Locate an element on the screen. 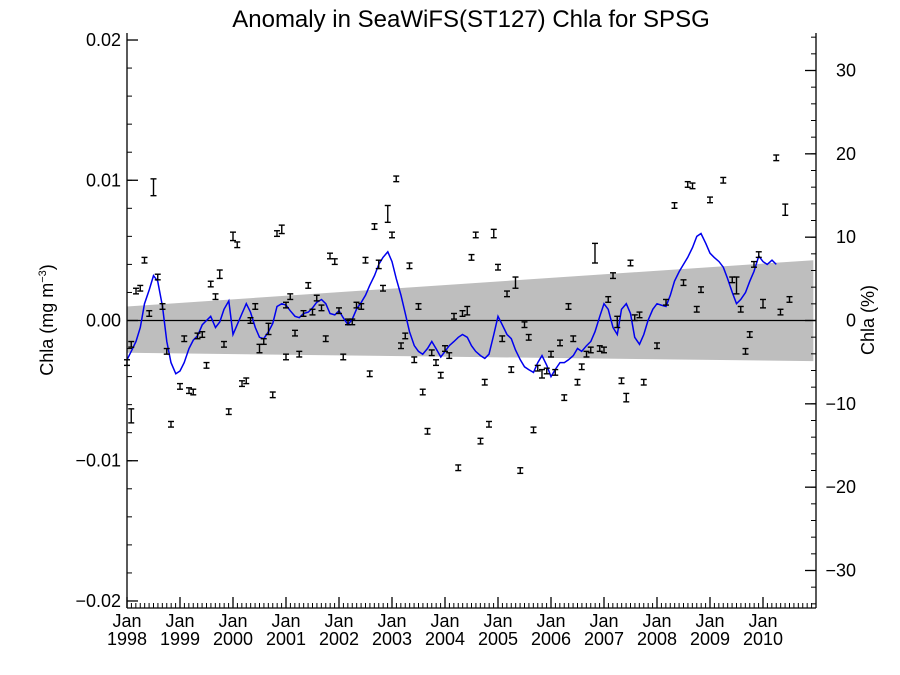 The image size is (900, 675). y-right-tick-label: −20 is located at coordinates (840, 487).